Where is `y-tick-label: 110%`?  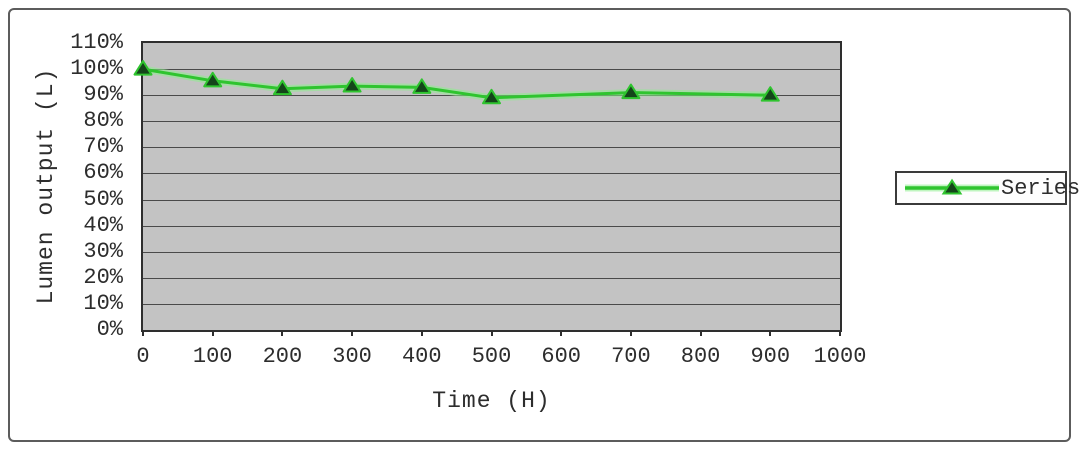
y-tick-label: 110% is located at coordinates (96, 42).